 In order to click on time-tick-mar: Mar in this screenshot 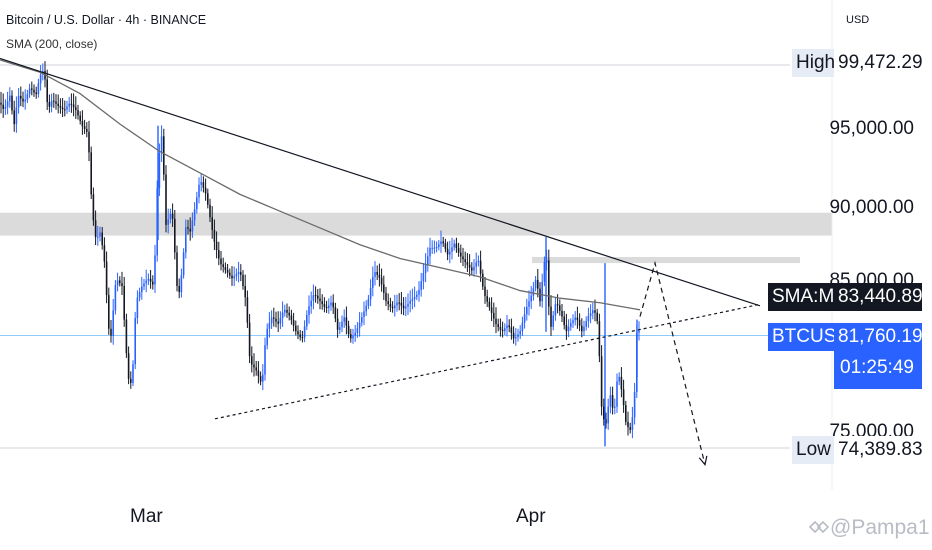, I will do `click(146, 516)`.